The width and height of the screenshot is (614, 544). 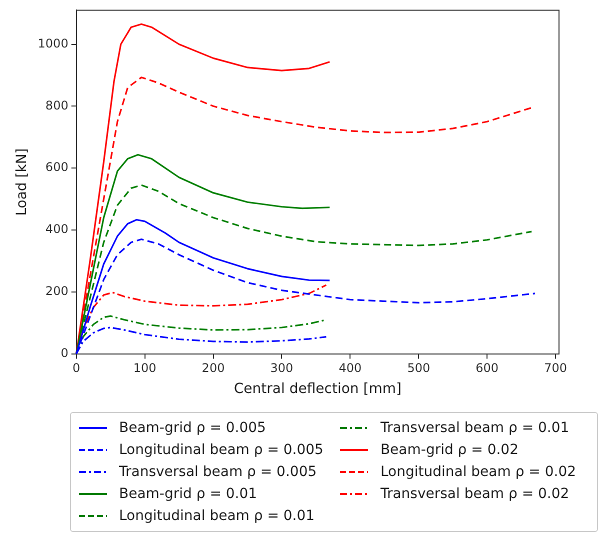 I want to click on y-tick-label: 600, so click(x=56, y=167).